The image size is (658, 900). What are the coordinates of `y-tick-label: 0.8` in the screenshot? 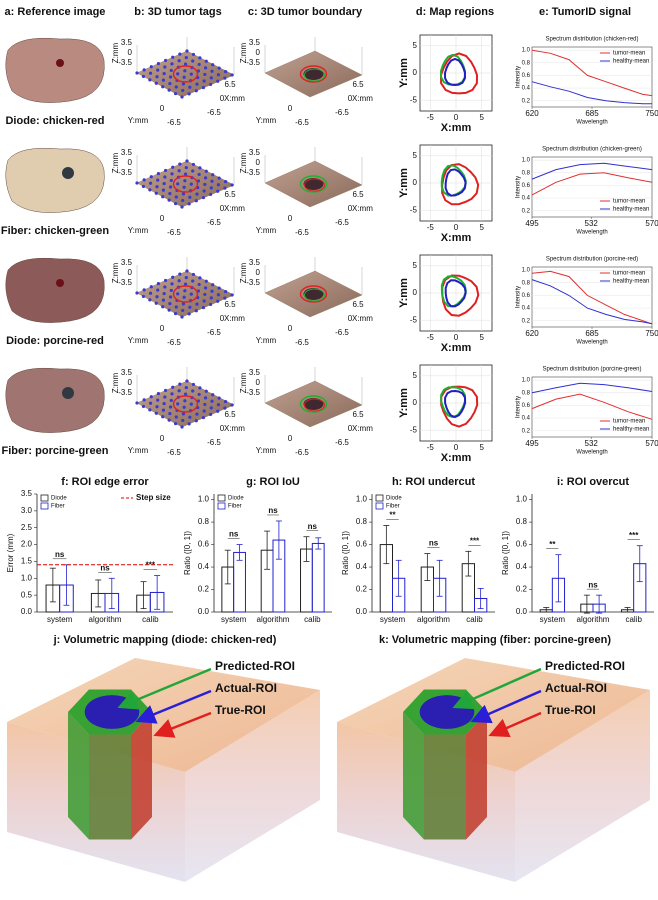 It's located at (526, 173).